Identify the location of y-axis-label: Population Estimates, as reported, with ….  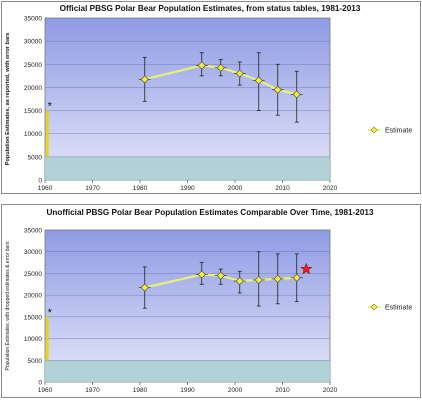
(8, 99).